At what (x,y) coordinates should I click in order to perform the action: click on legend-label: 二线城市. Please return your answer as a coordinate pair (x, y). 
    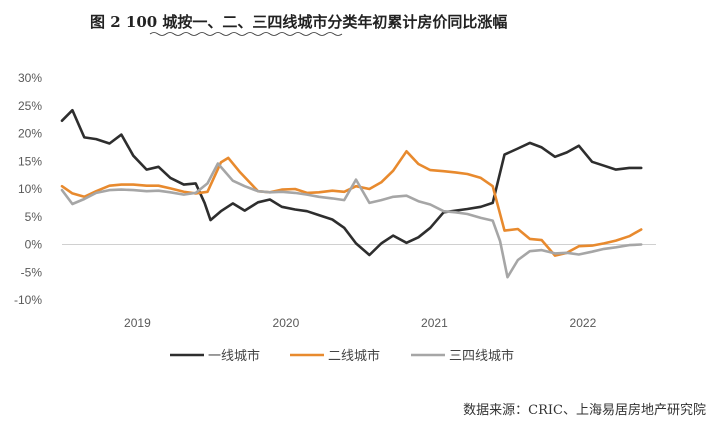
    Looking at the image, I should click on (354, 356).